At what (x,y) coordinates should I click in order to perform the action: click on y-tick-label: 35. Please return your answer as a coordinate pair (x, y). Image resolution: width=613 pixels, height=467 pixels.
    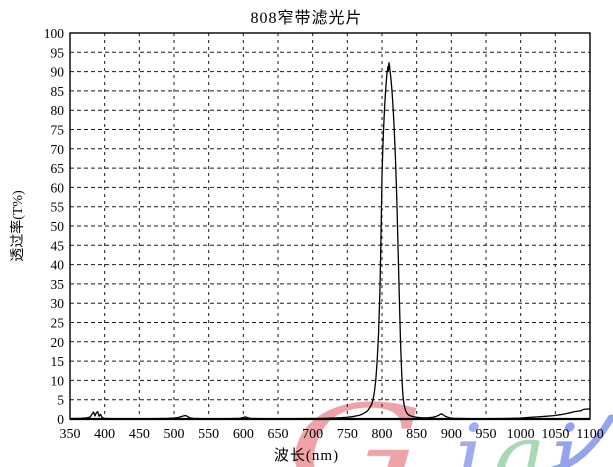
    Looking at the image, I should click on (58, 284).